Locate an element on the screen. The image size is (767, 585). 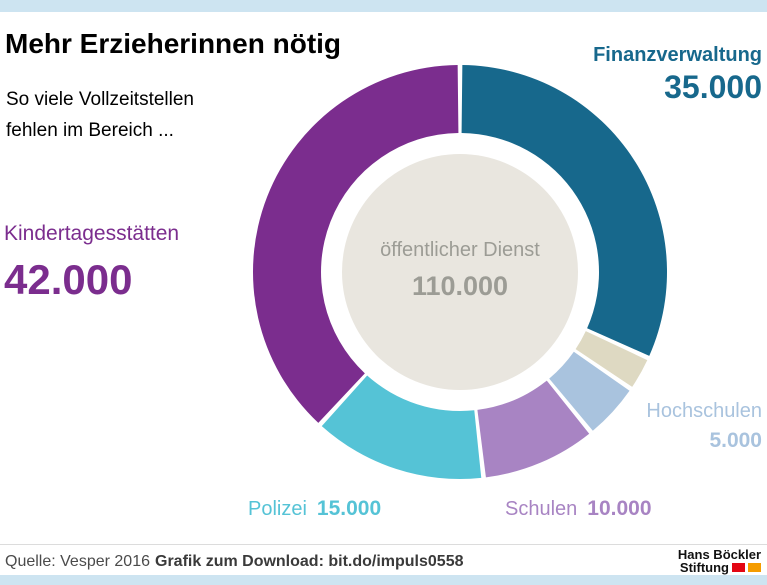
page-title: Mehr Erzieherinnen nötig is located at coordinates (173, 43).